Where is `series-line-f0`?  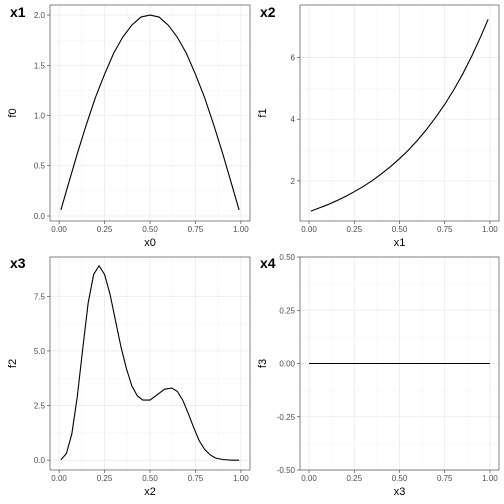 series-line-f0 is located at coordinates (150, 112).